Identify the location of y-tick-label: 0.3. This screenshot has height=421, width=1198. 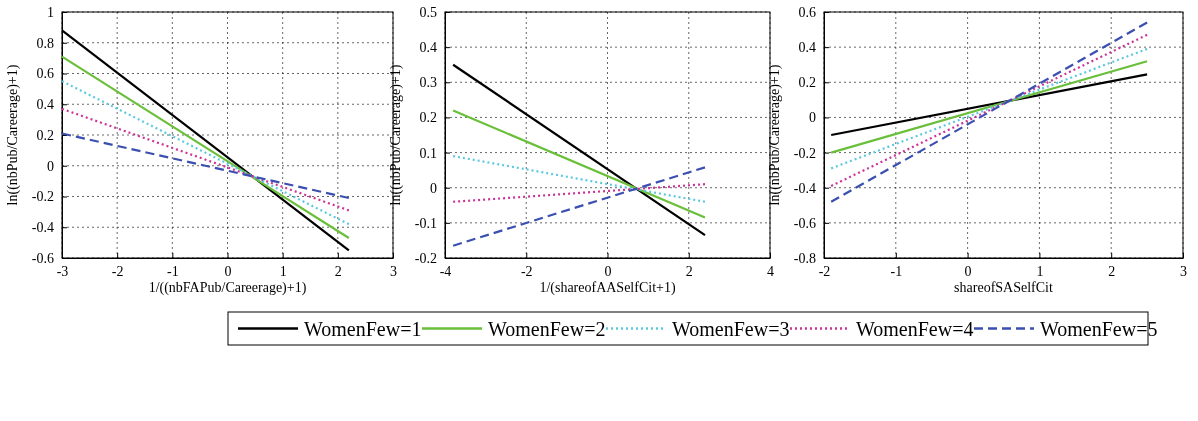
(428, 83).